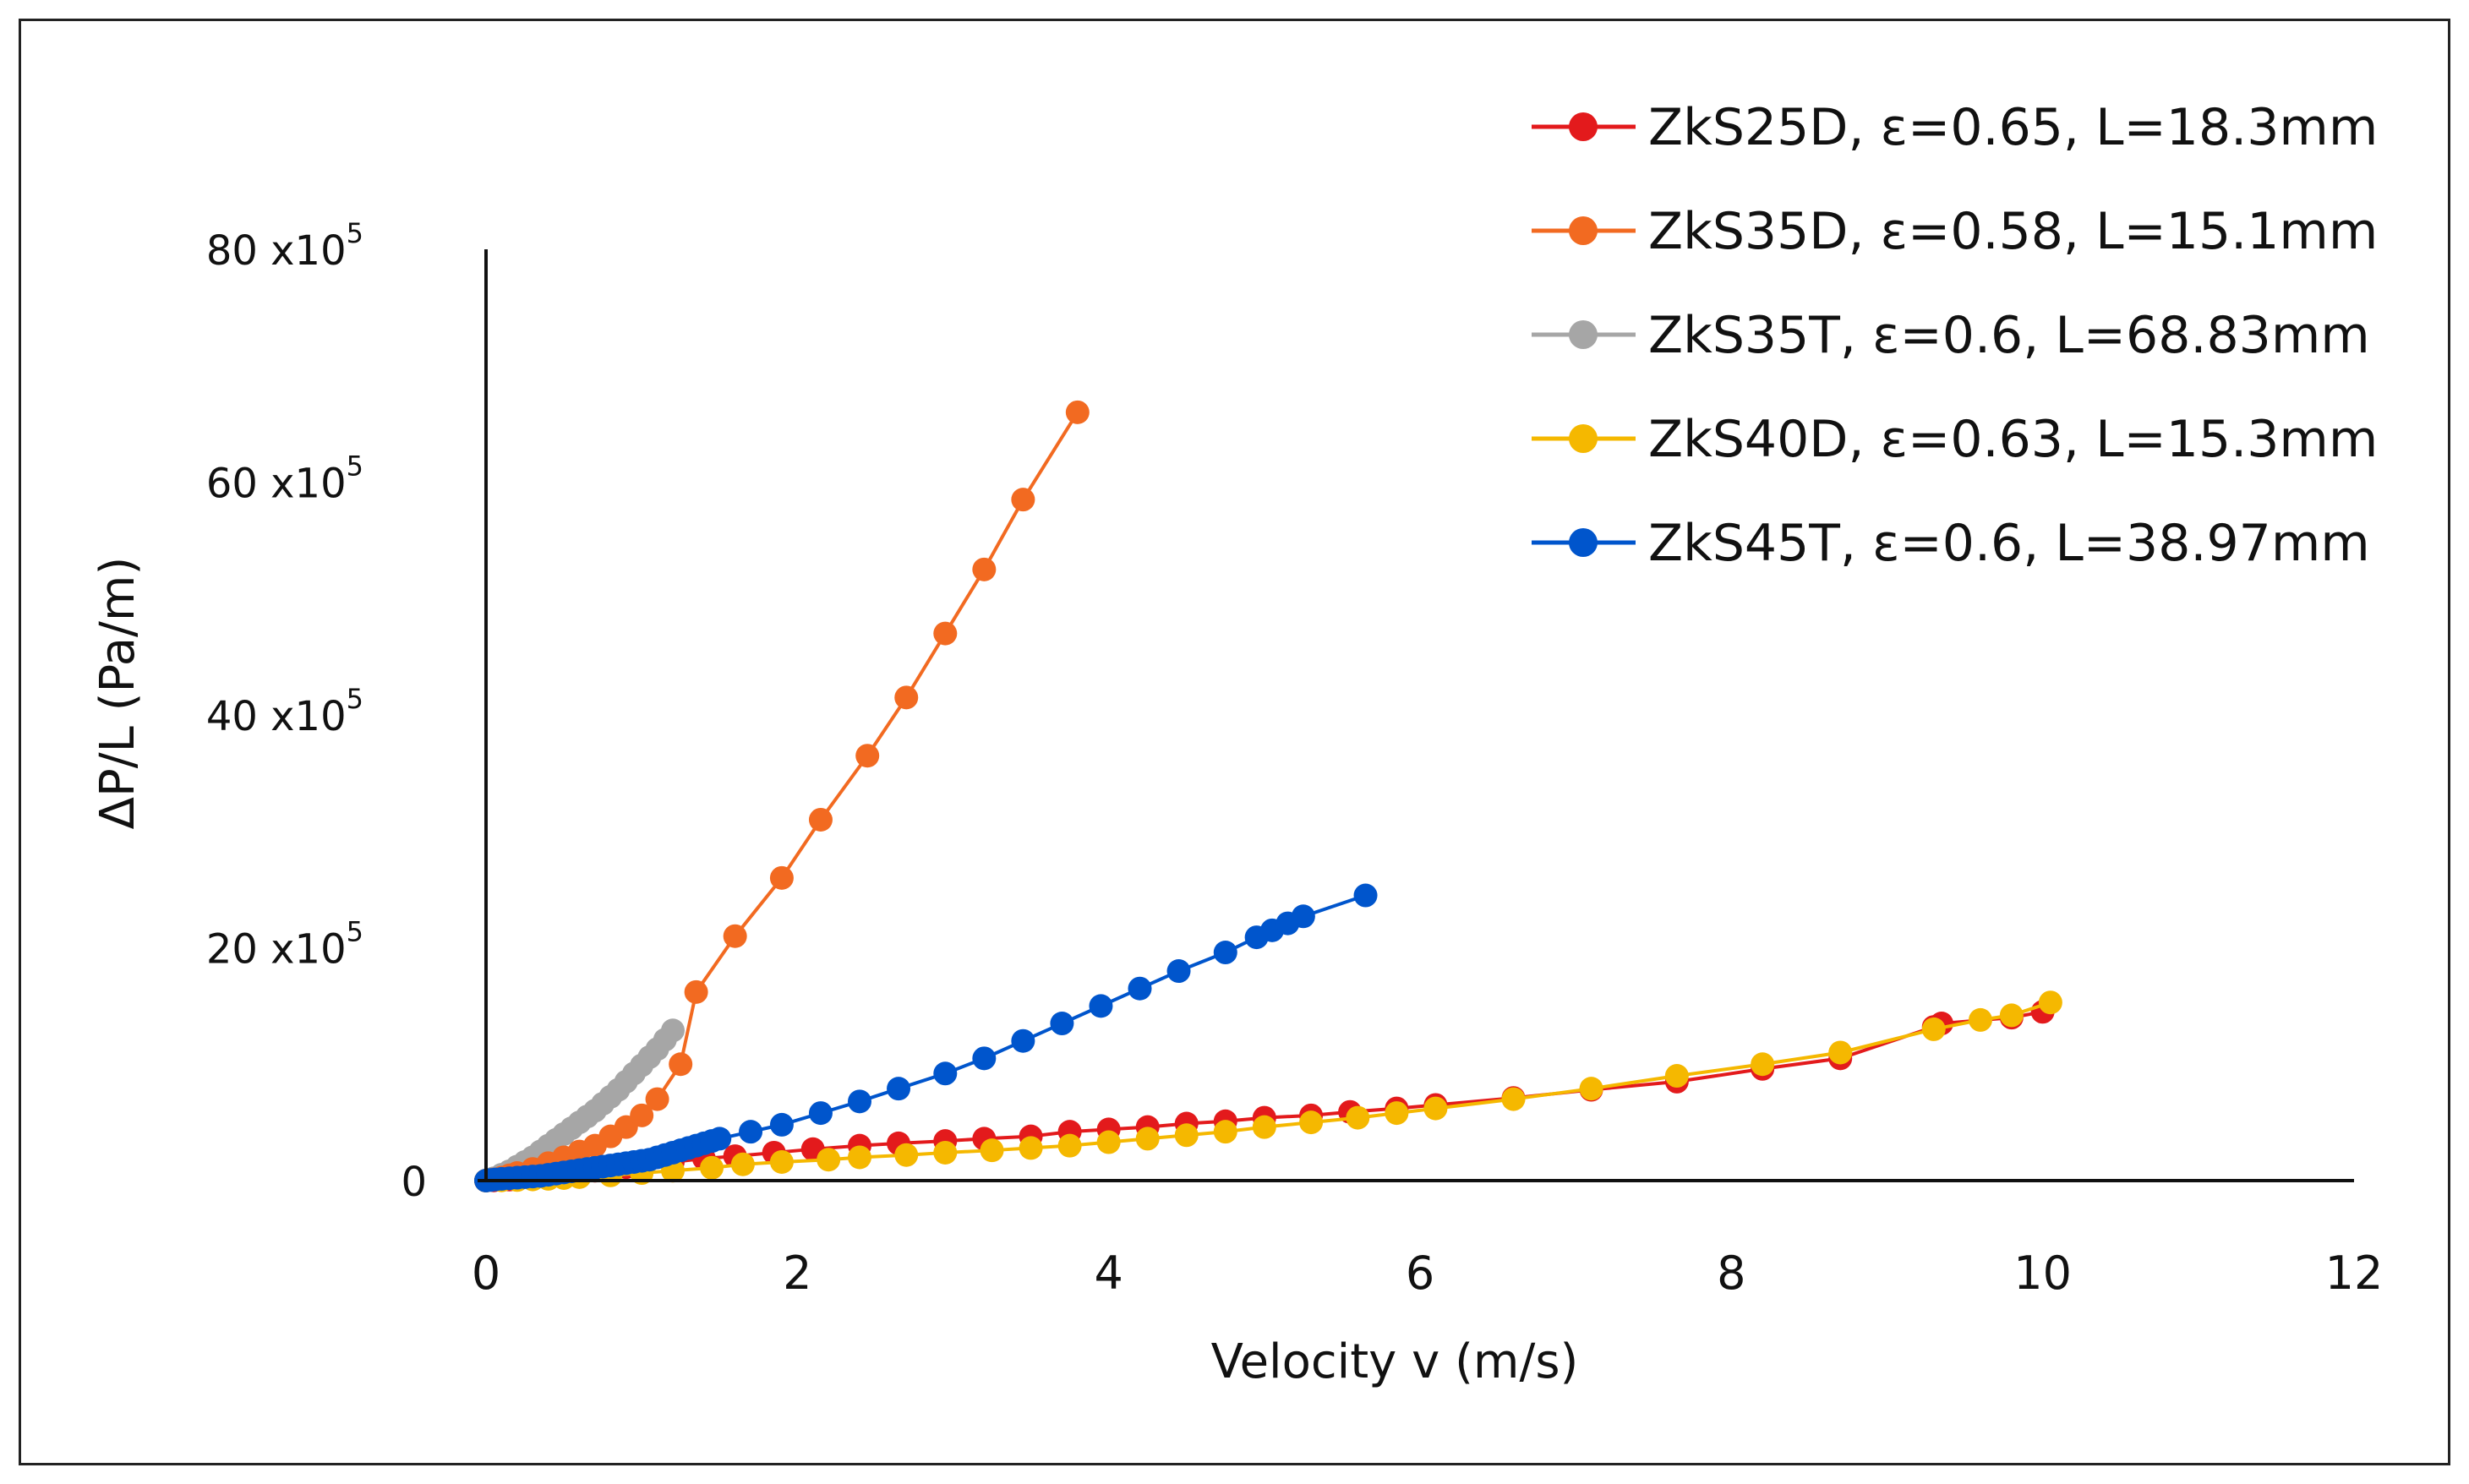  I want to click on x-tick-labels: 0 2 4 6 8 10 12, so click(1428, 1274).